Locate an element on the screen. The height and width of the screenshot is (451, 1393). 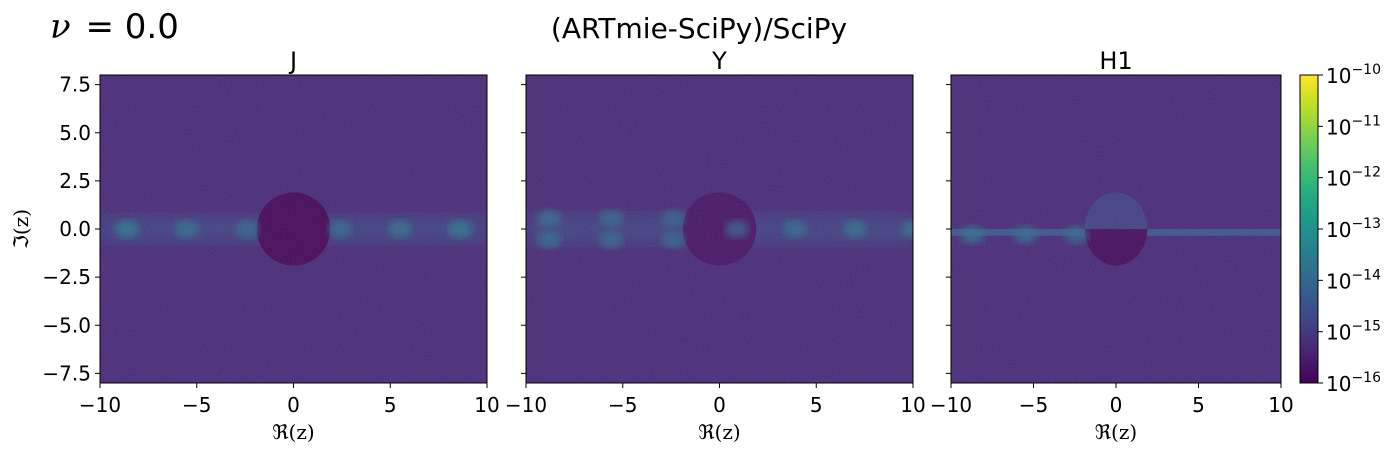
y-tick-label: −7.5 is located at coordinates (66, 373).